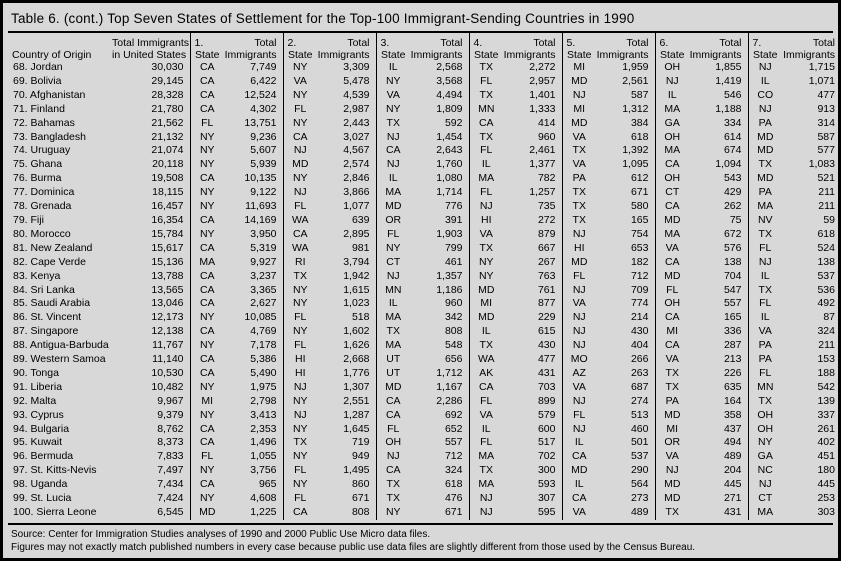  What do you see at coordinates (732, 372) in the screenshot?
I see `immigrants-cell: 226` at bounding box center [732, 372].